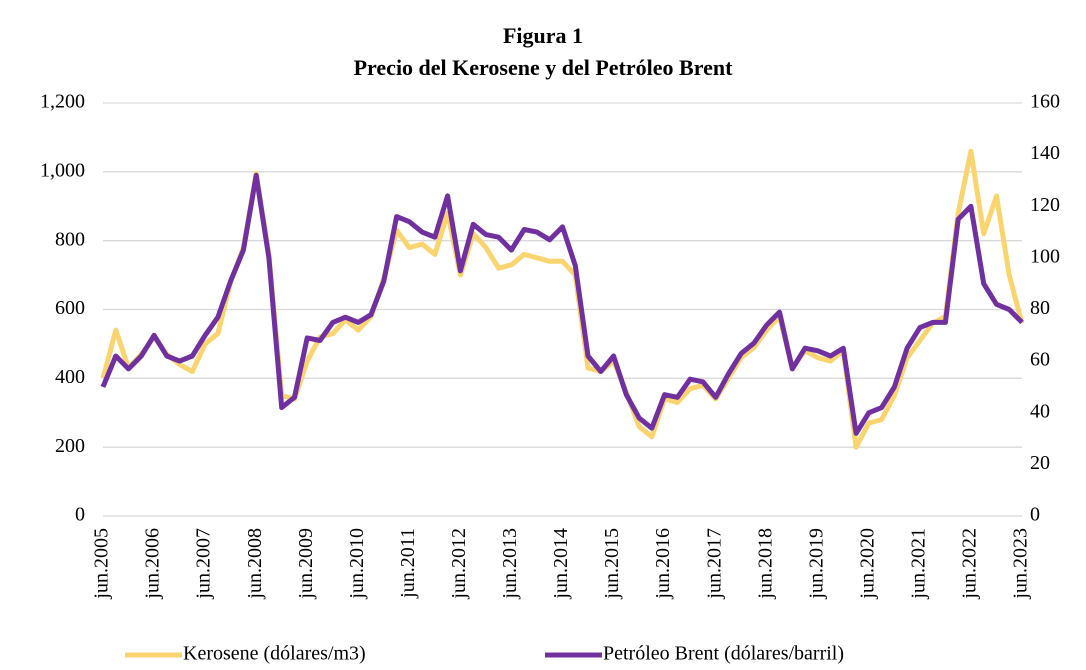 The height and width of the screenshot is (670, 1086). I want to click on y2-tick-label: 140, so click(1045, 153).